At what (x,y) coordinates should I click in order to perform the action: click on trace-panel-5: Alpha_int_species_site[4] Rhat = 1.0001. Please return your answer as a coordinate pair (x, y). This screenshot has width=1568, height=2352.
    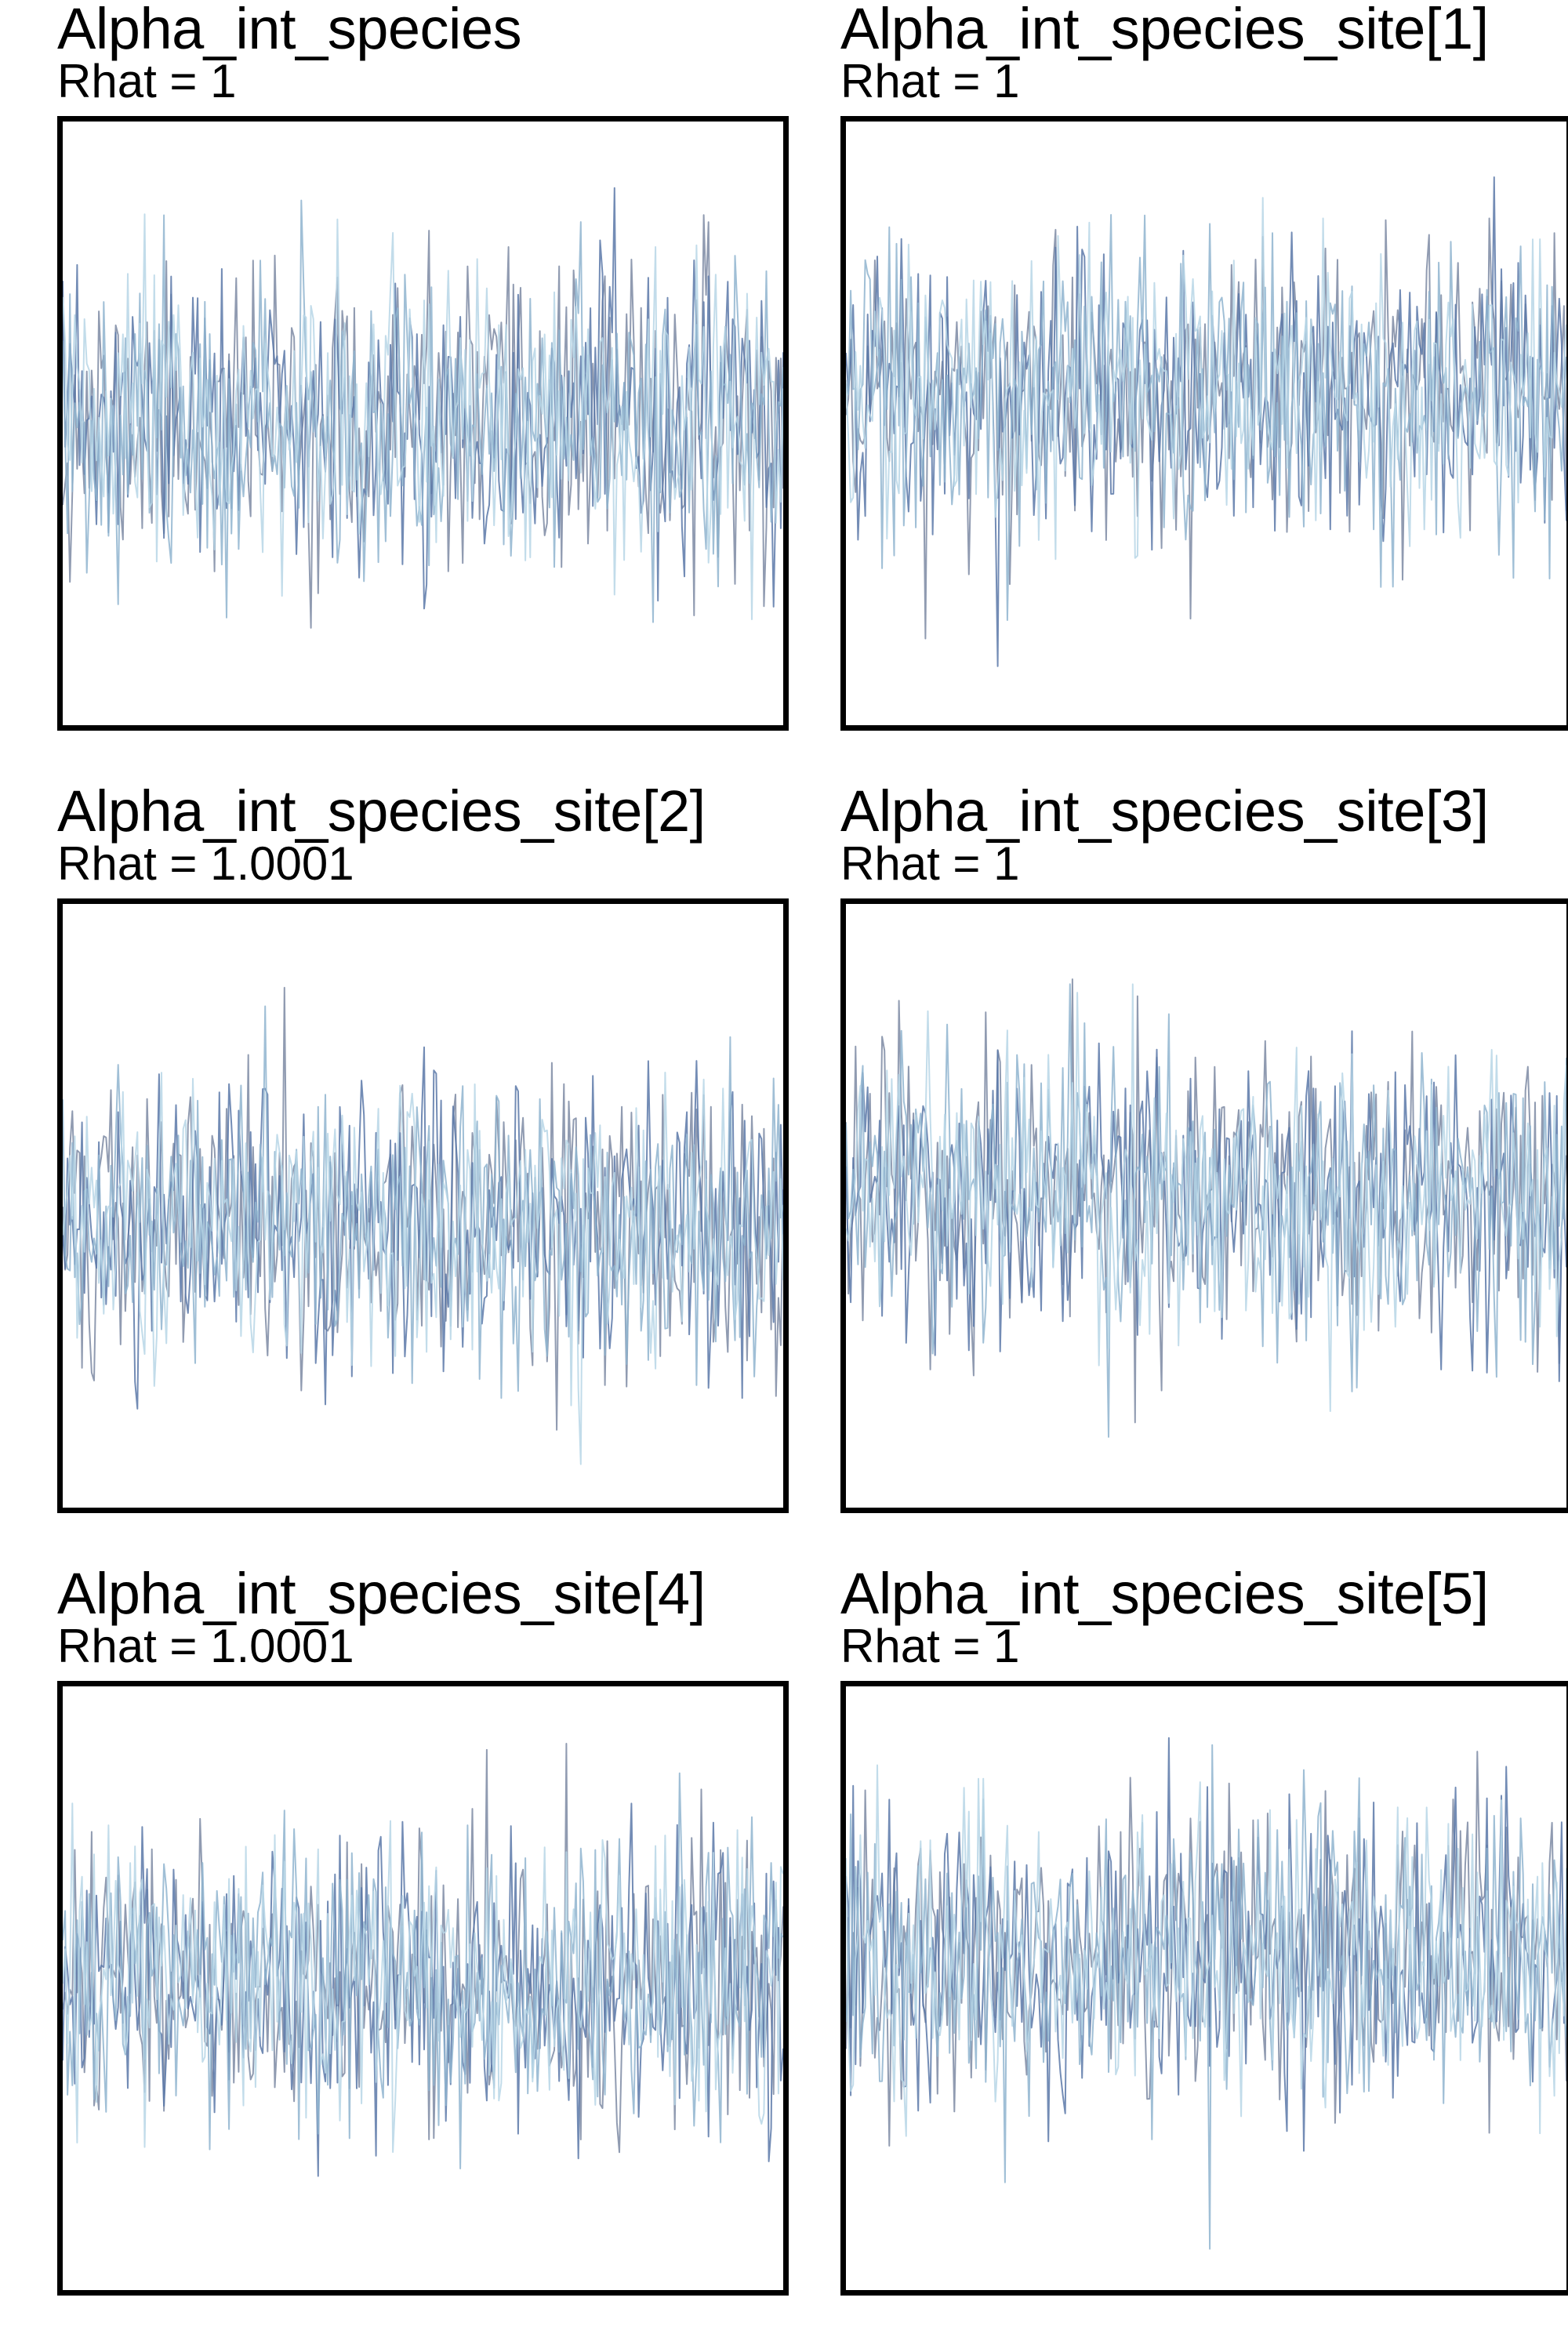
    Looking at the image, I should click on (424, 1941).